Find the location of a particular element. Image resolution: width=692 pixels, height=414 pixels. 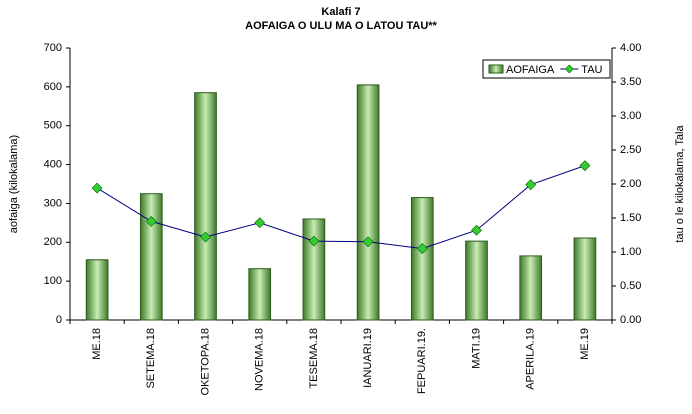

x-tick-label: MATI.19 is located at coordinates (476, 348).